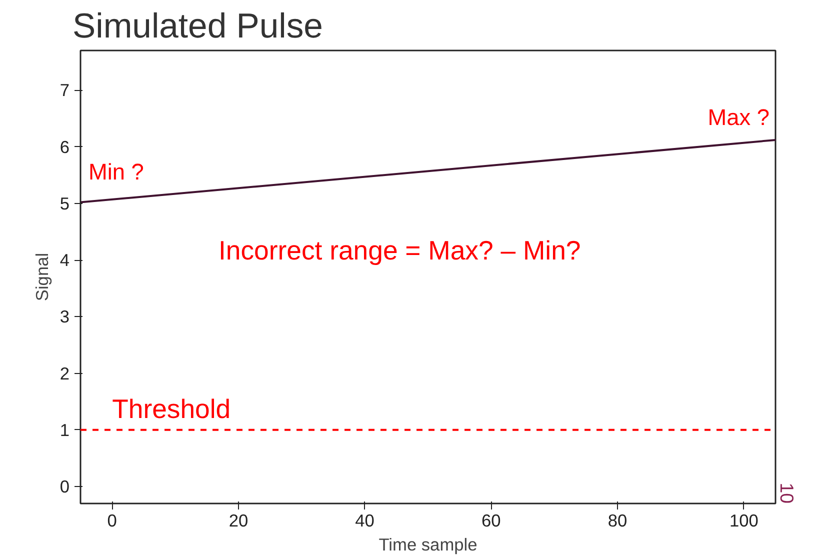  I want to click on y-tick-label: 0, so click(65, 486).